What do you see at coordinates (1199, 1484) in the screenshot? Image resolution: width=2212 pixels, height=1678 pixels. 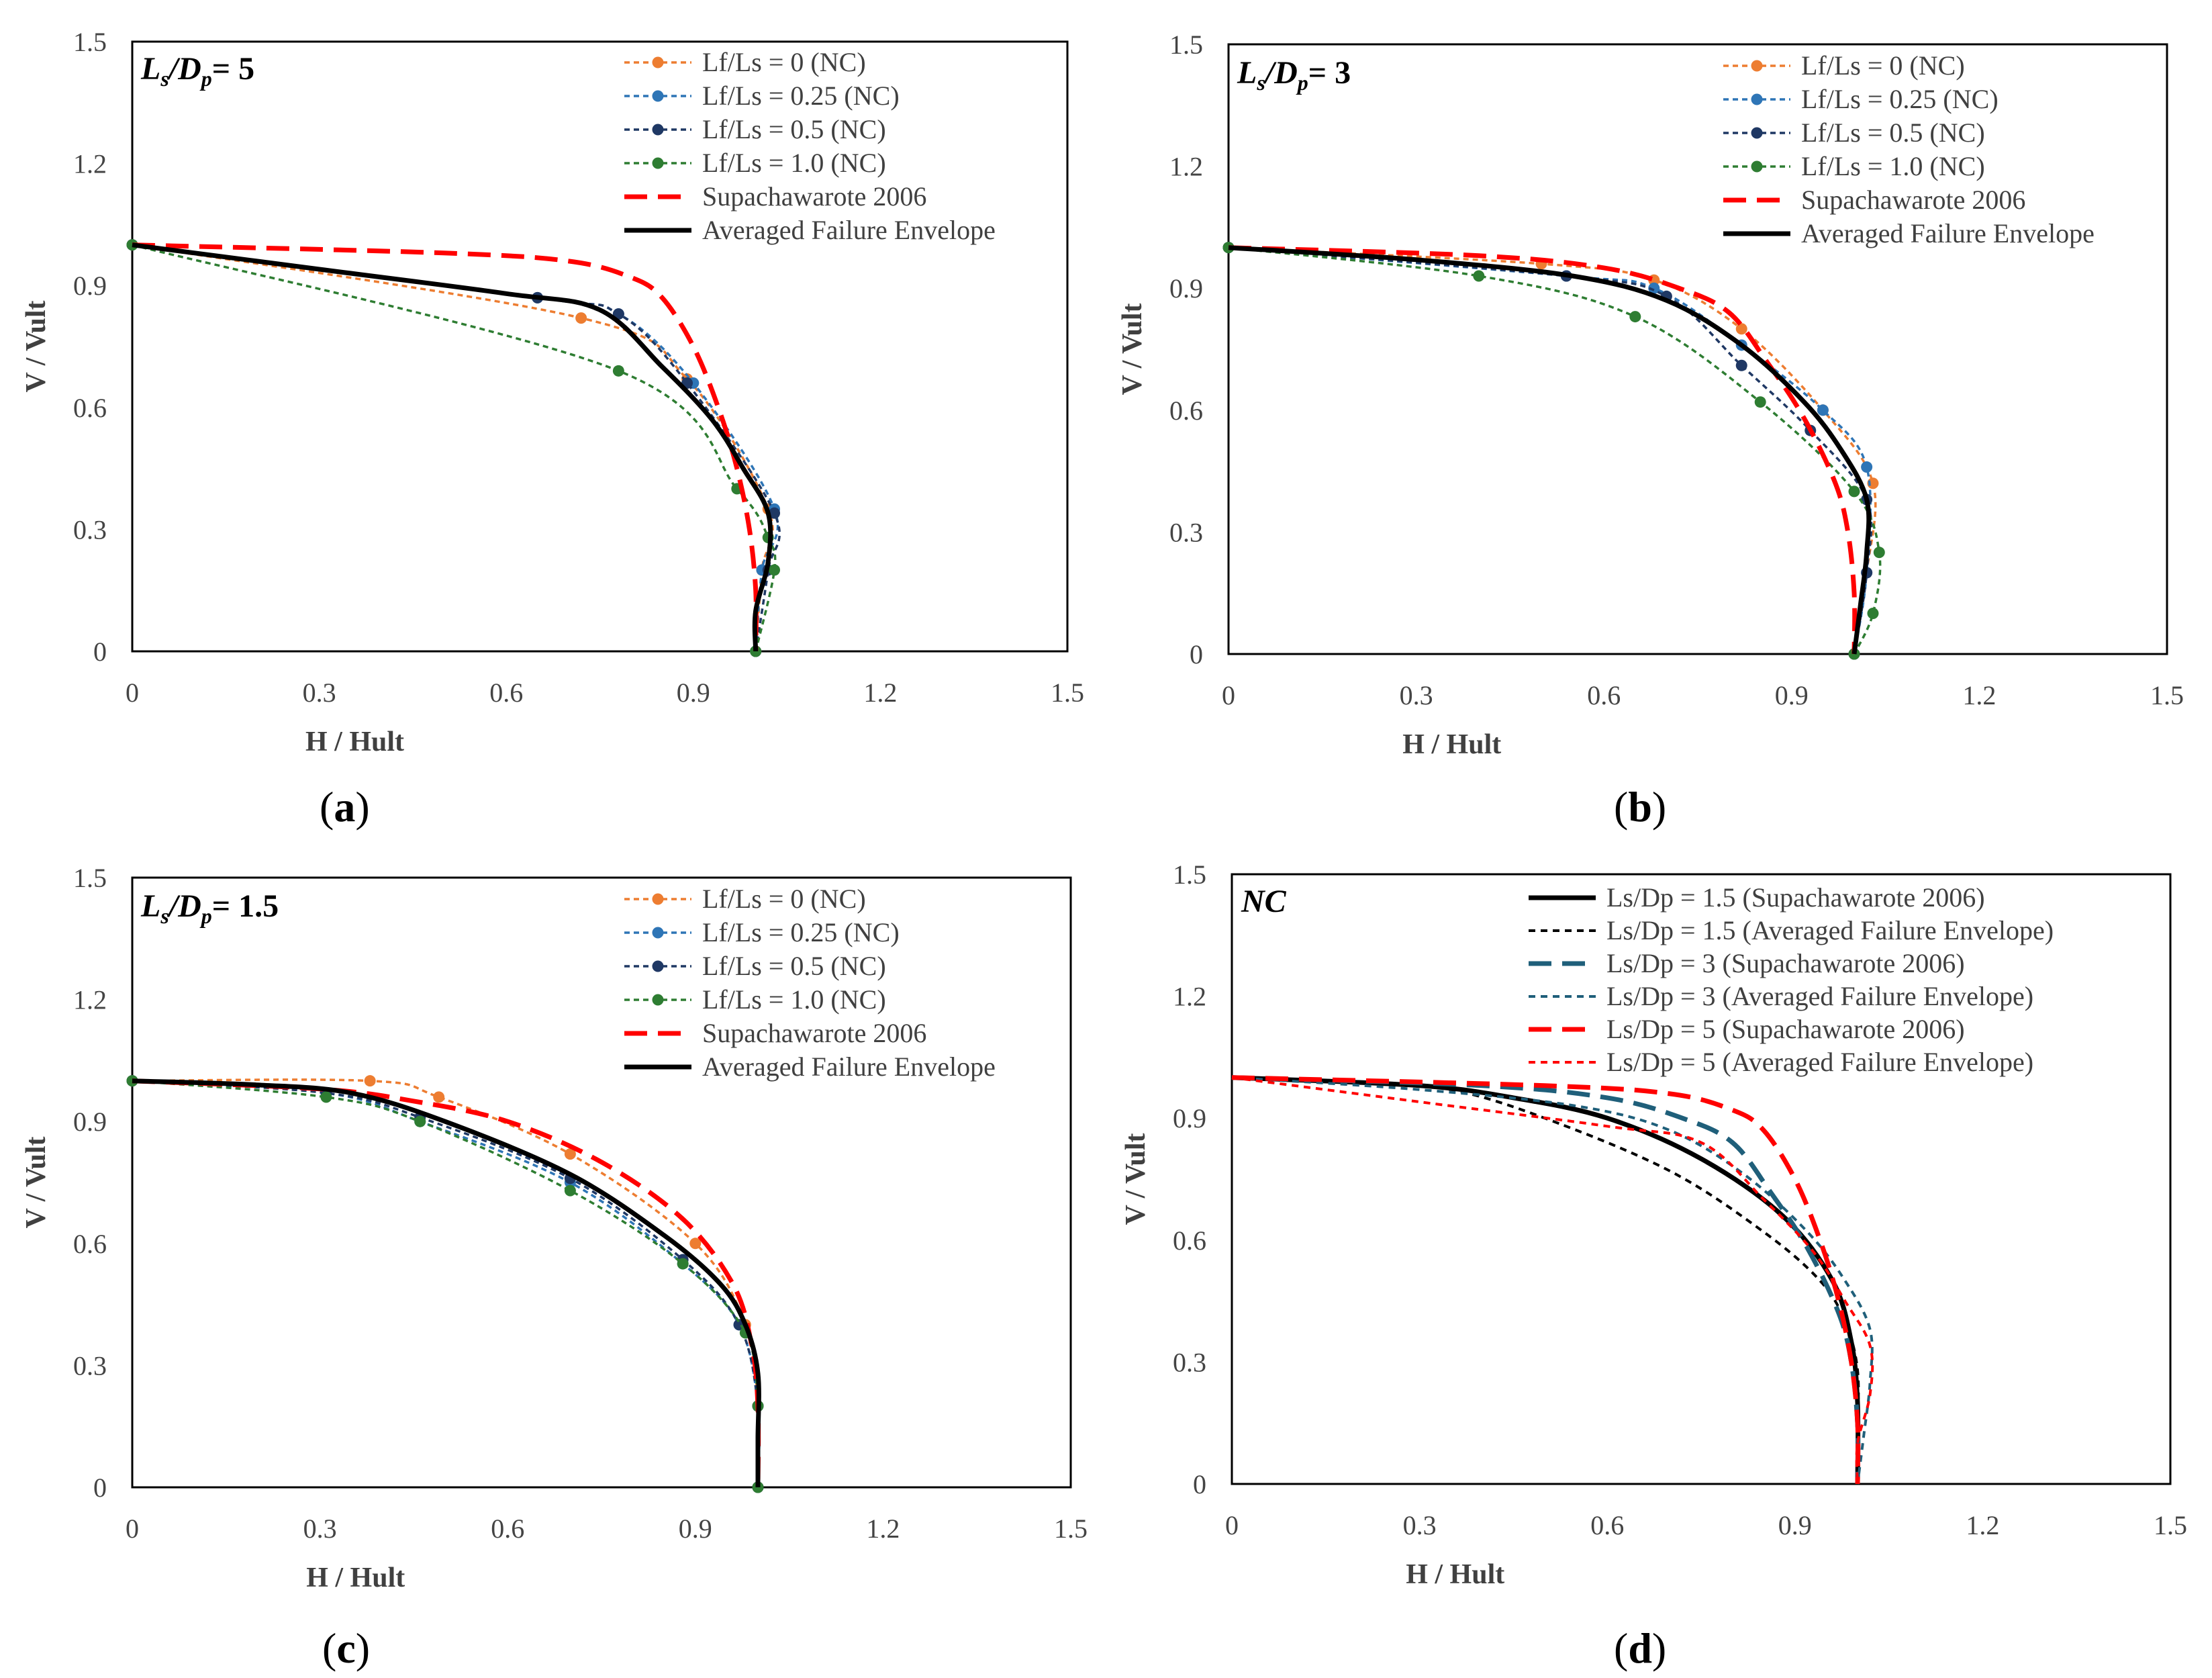 I see `panel-d-y-tick-label: 0` at bounding box center [1199, 1484].